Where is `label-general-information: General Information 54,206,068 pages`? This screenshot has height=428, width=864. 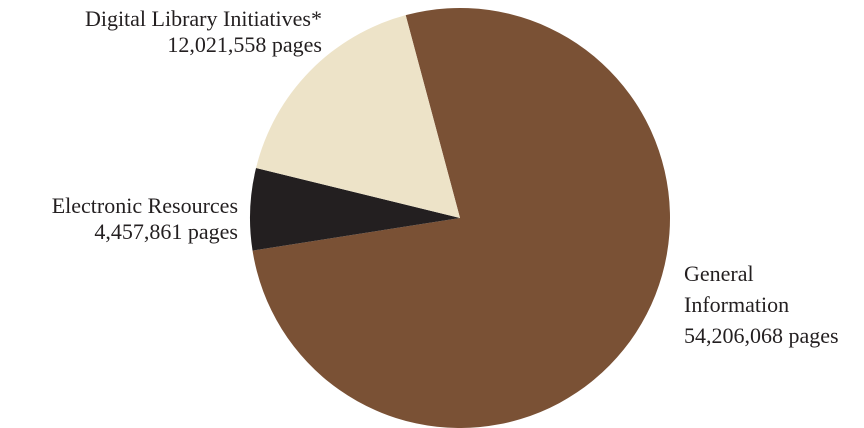 label-general-information: General Information 54,206,068 pages is located at coordinates (761, 304).